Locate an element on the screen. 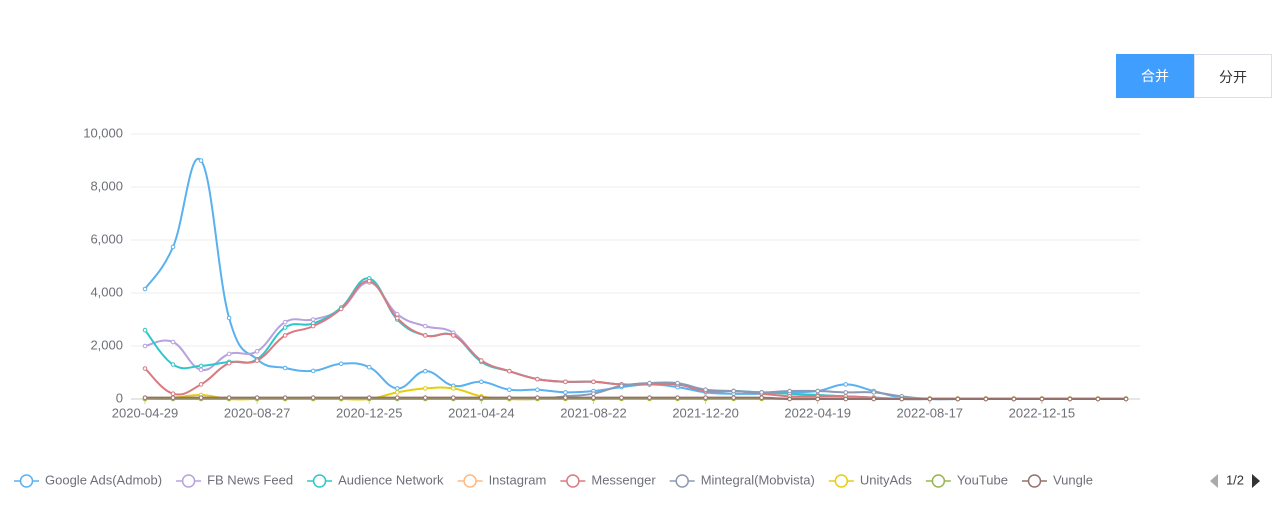  legend-label: Audience Network is located at coordinates (391, 479).